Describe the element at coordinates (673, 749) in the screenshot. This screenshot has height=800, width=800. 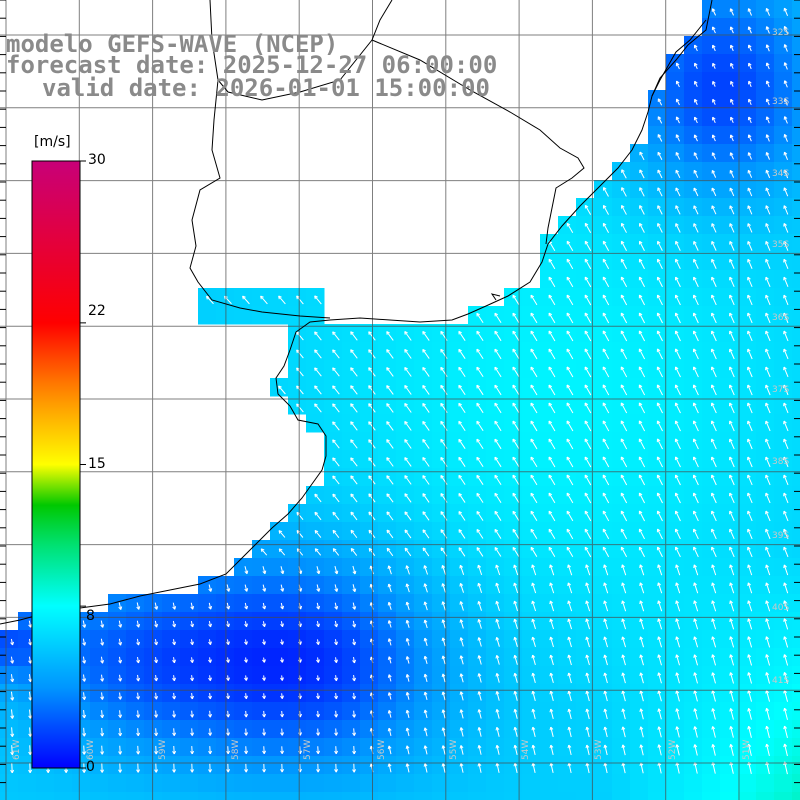
I see `lon-label-52W: 52W` at that location.